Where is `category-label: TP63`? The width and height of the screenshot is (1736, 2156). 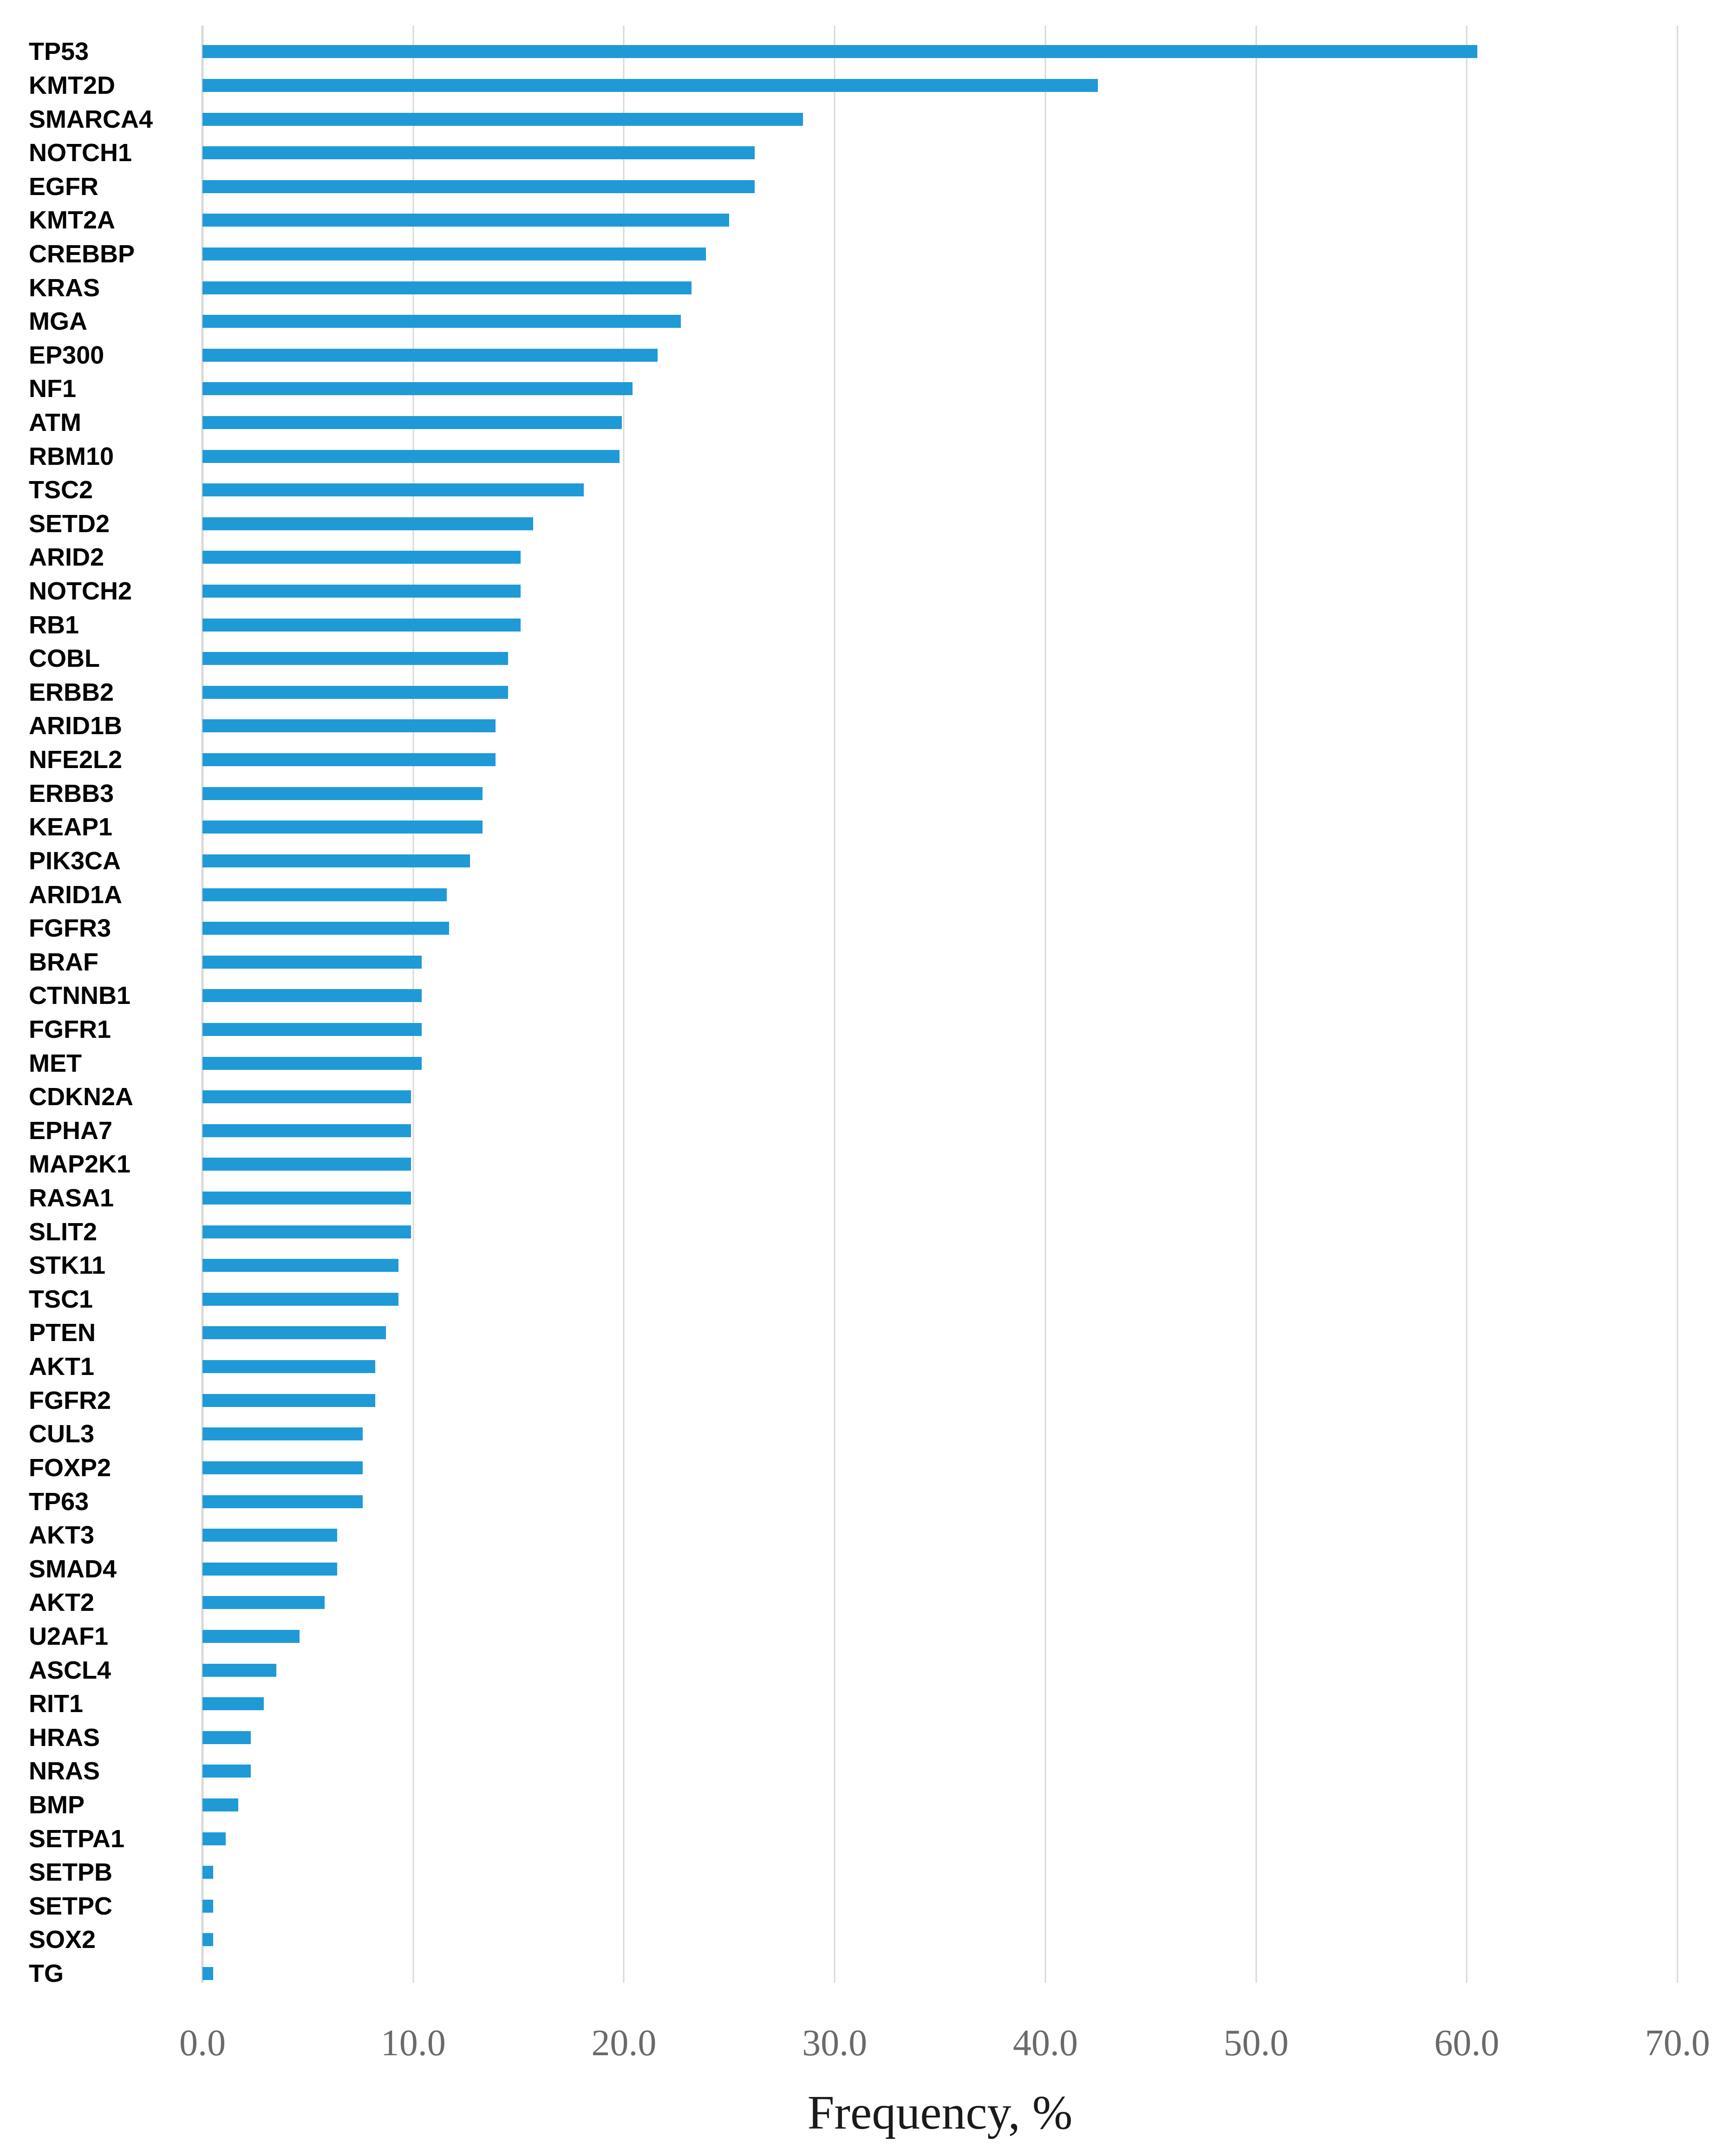 category-label: TP63 is located at coordinates (59, 1502).